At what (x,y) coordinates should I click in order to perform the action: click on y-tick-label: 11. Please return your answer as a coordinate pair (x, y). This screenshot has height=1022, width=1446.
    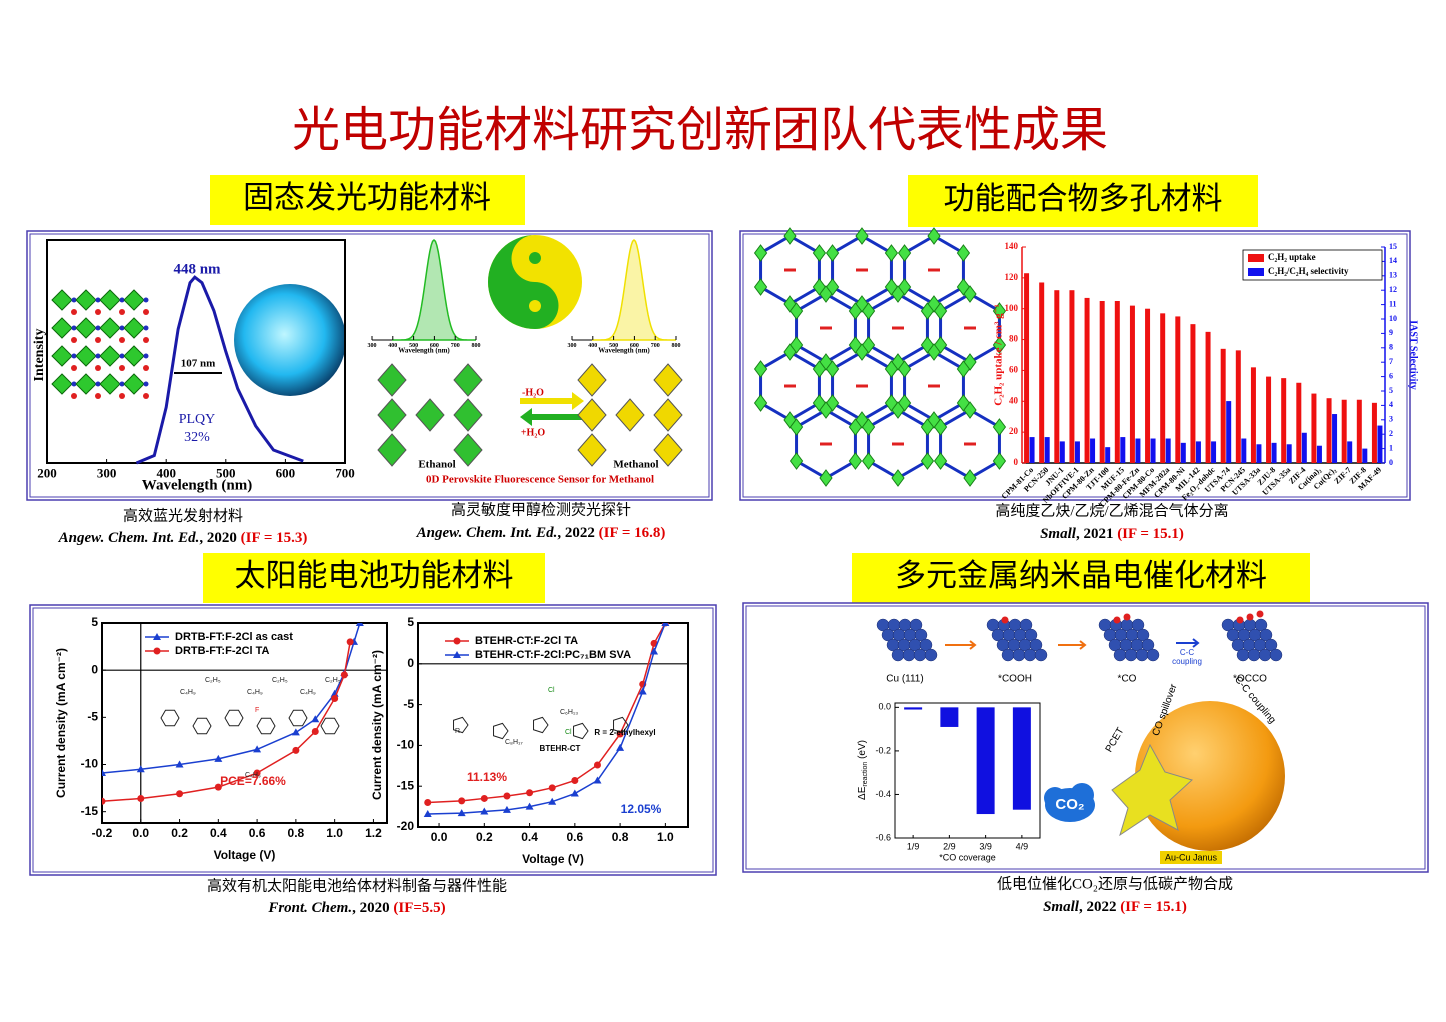
    Looking at the image, I should click on (1393, 303).